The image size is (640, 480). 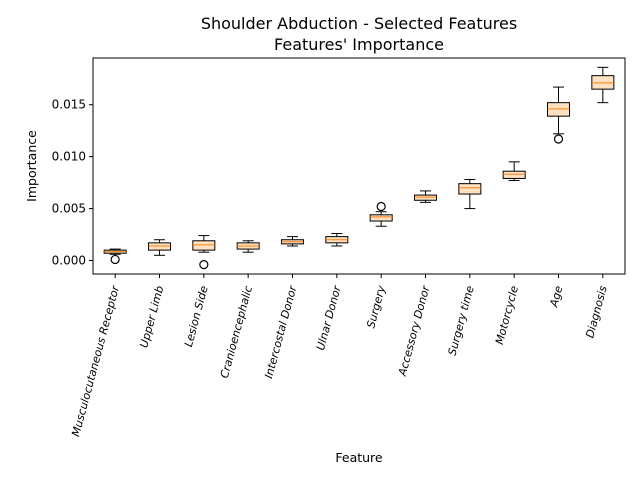 What do you see at coordinates (69, 105) in the screenshot?
I see `y-tick-label: 0.015` at bounding box center [69, 105].